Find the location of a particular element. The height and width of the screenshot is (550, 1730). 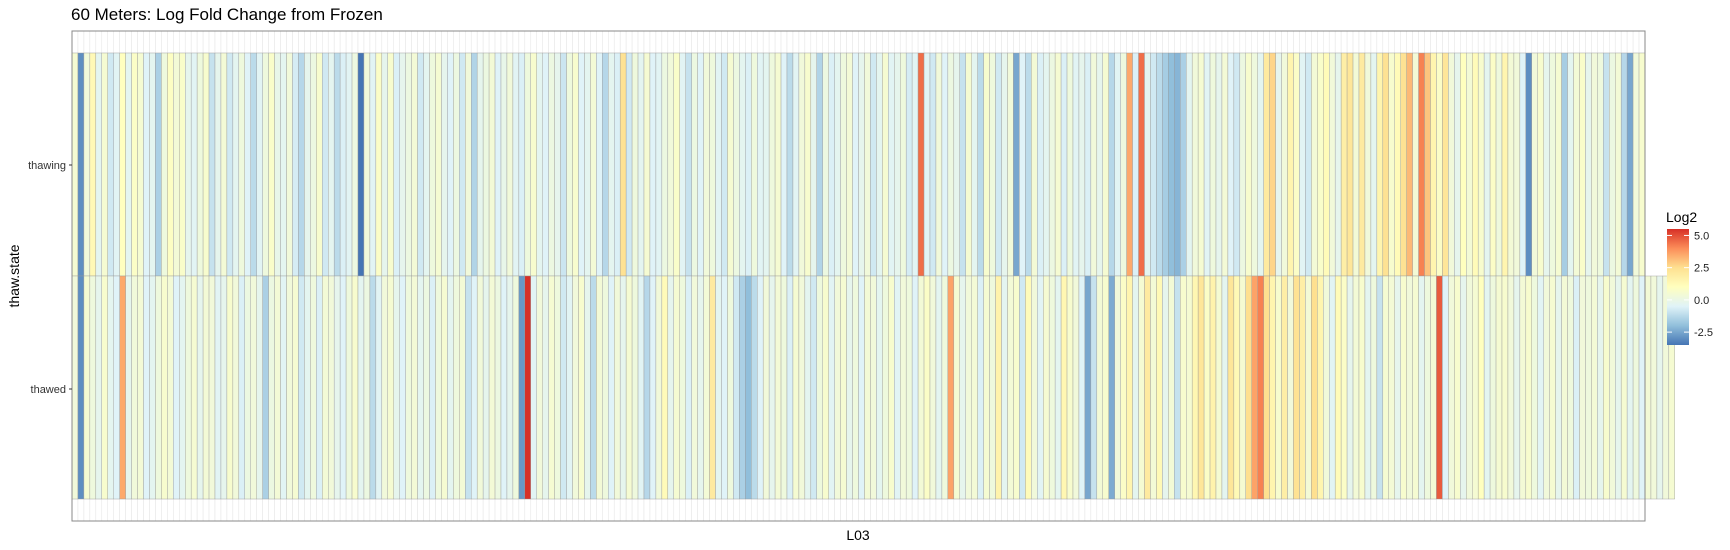

y-tick-label-thawing: thawing is located at coordinates (47, 166).